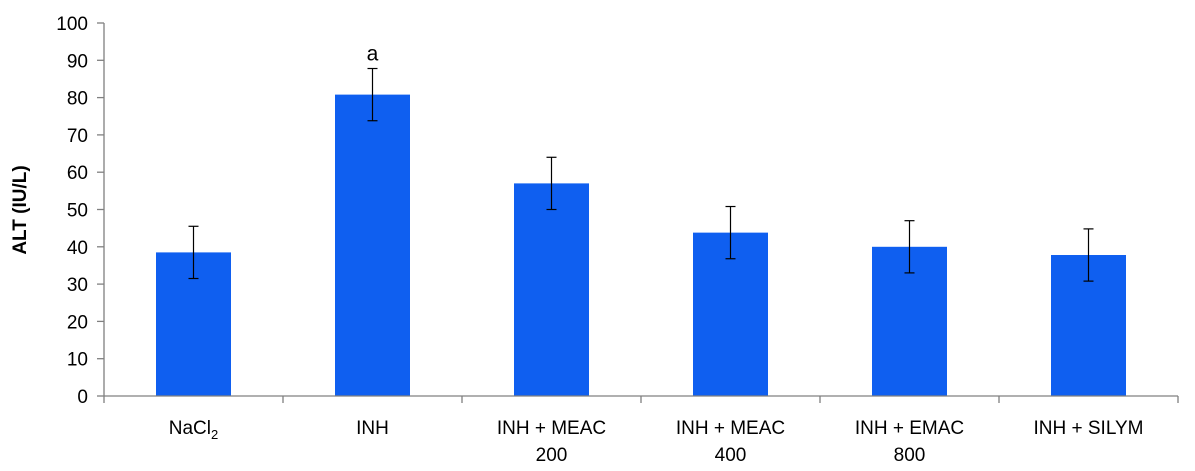 This screenshot has height=471, width=1195. Describe the element at coordinates (72, 24) in the screenshot. I see `y-tick-label: 100` at that location.